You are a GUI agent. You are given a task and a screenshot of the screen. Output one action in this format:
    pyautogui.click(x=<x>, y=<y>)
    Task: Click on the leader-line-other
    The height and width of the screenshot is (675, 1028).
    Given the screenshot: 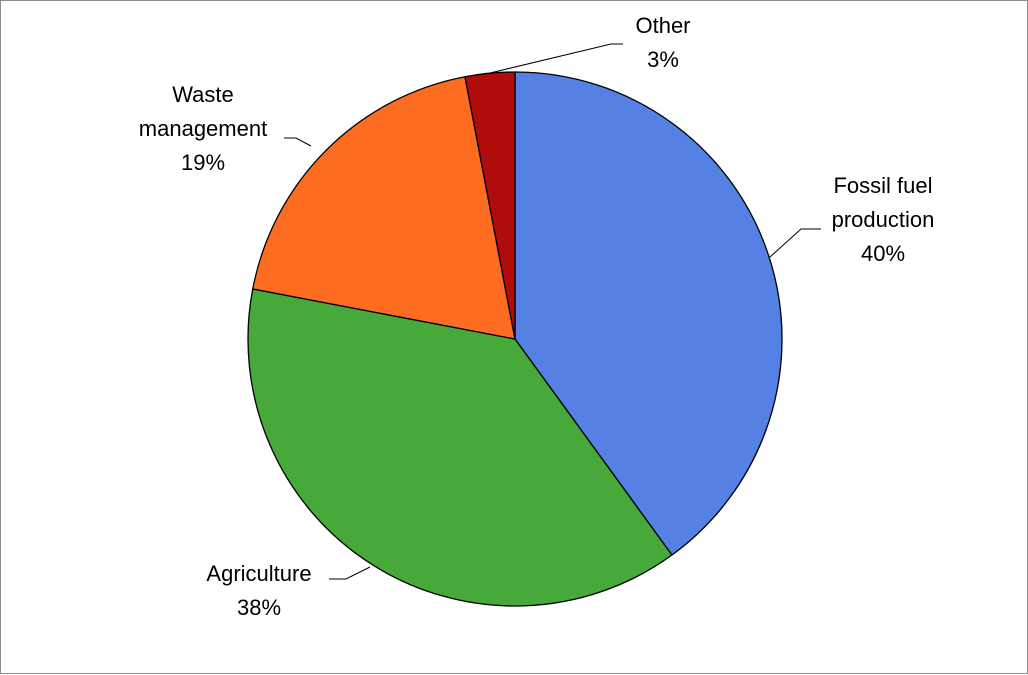 What is the action you would take?
    pyautogui.click(x=556, y=58)
    